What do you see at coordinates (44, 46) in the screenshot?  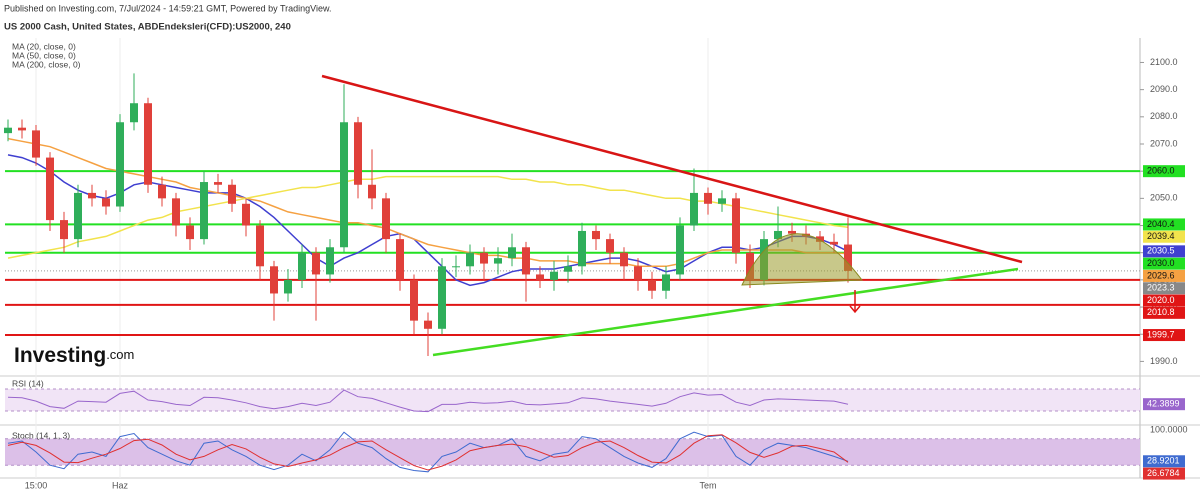 I see `legend-entry: MA (20, close, 0)` at bounding box center [44, 46].